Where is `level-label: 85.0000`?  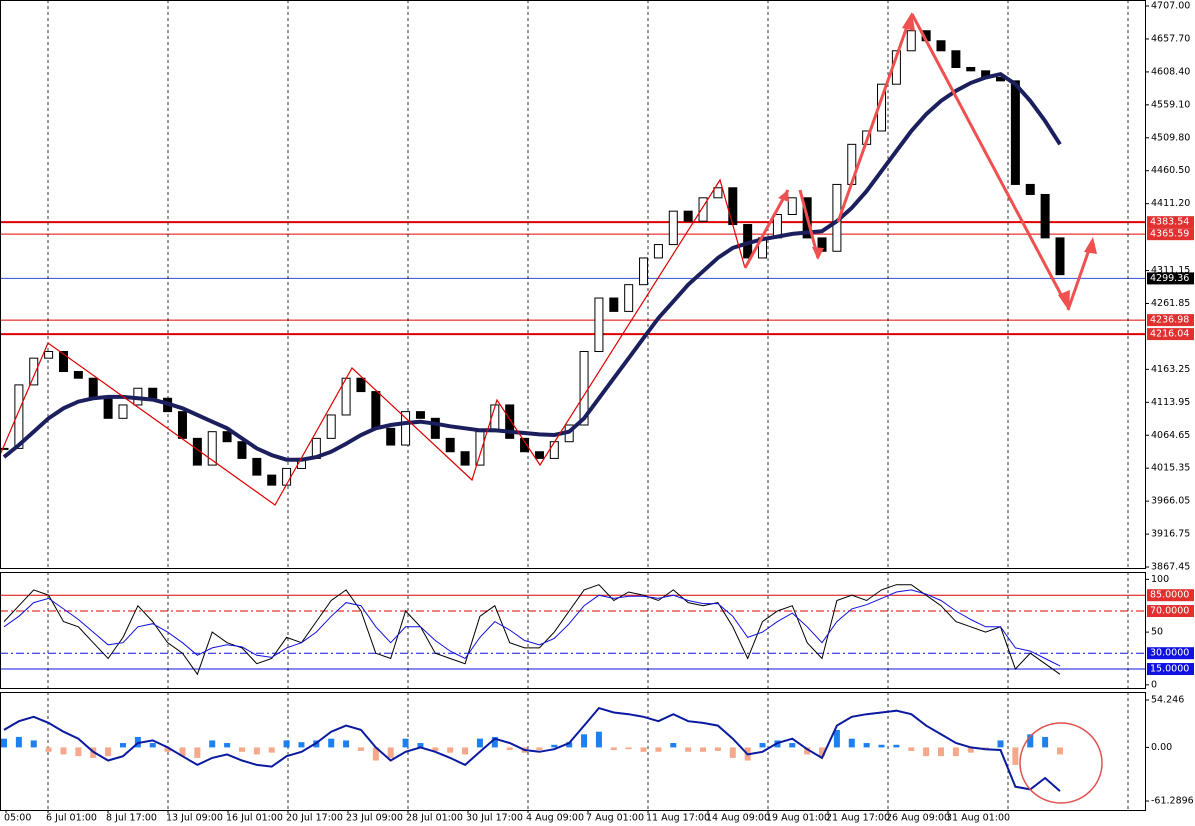 level-label: 85.0000 is located at coordinates (1169, 595).